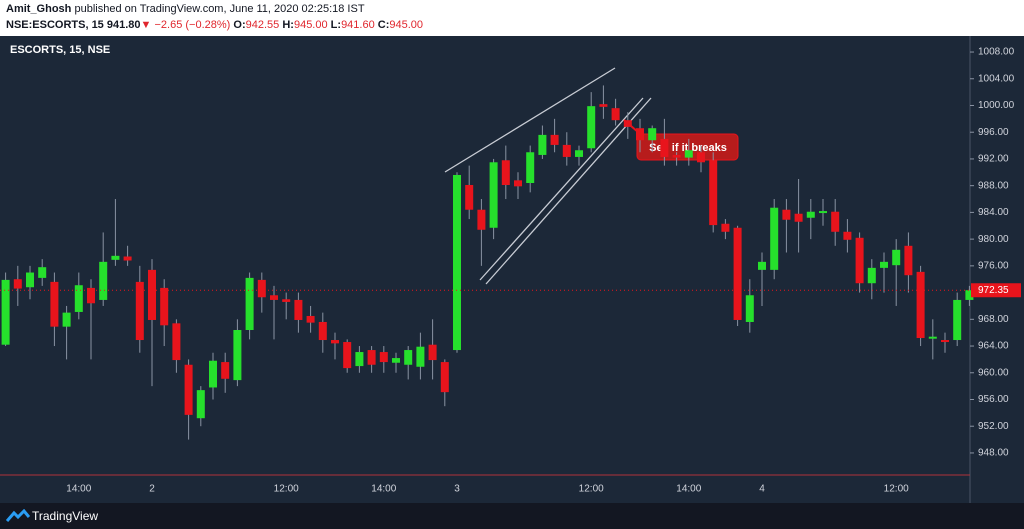 The width and height of the screenshot is (1024, 529). I want to click on y-tick-label: 1008.00, so click(996, 52).